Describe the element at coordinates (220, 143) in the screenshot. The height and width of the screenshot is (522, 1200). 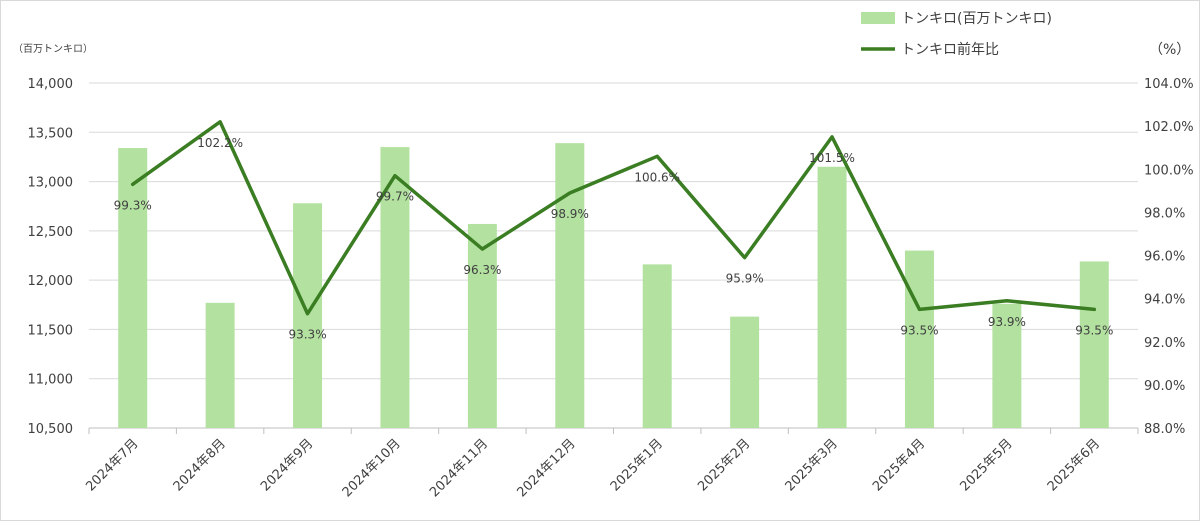
I see `data-label: 102.2%` at that location.